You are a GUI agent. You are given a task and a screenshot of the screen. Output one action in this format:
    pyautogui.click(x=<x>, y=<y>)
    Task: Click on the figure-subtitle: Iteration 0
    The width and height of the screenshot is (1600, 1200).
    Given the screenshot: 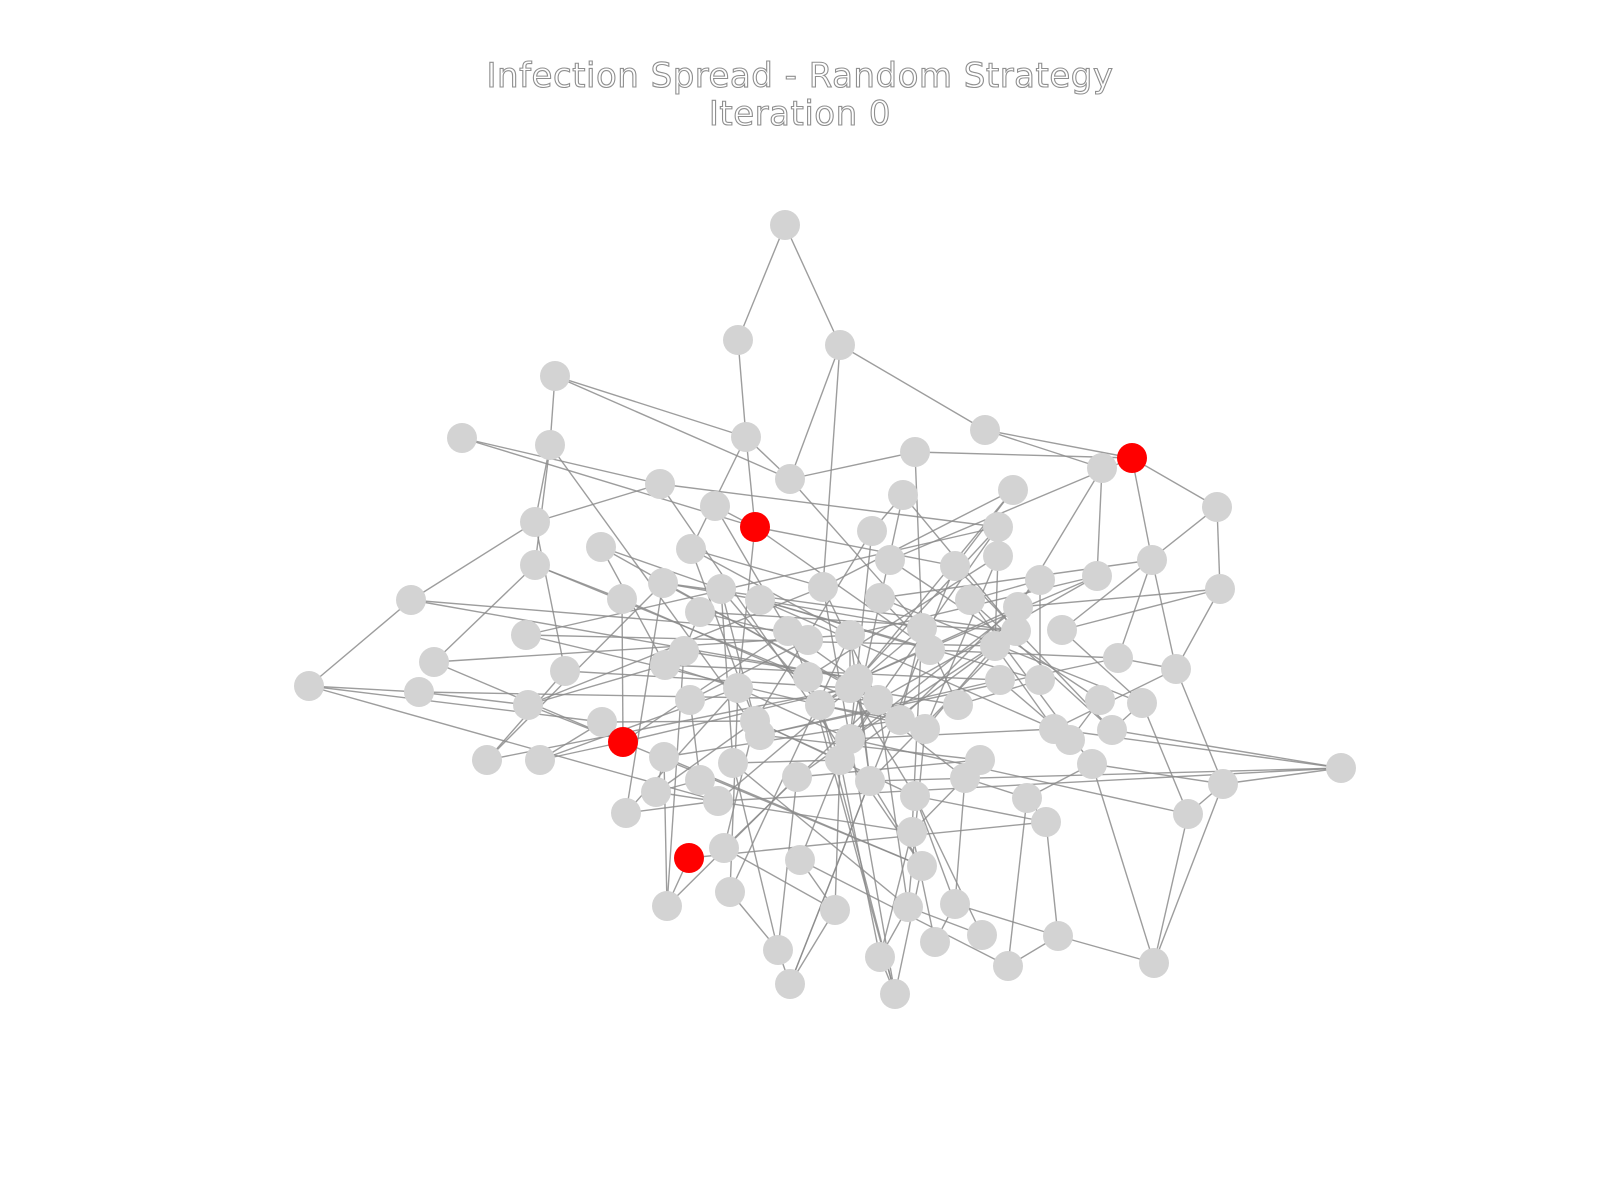 What is the action you would take?
    pyautogui.click(x=800, y=113)
    